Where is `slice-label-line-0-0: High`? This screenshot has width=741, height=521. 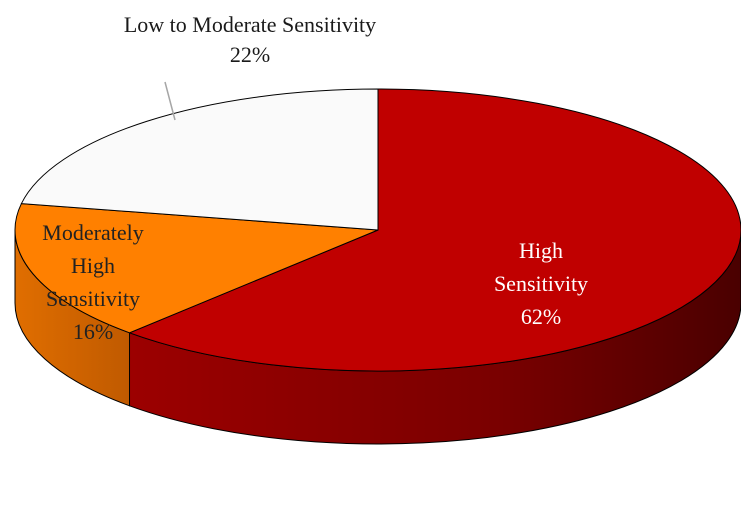
slice-label-line-0-0: High is located at coordinates (541, 250).